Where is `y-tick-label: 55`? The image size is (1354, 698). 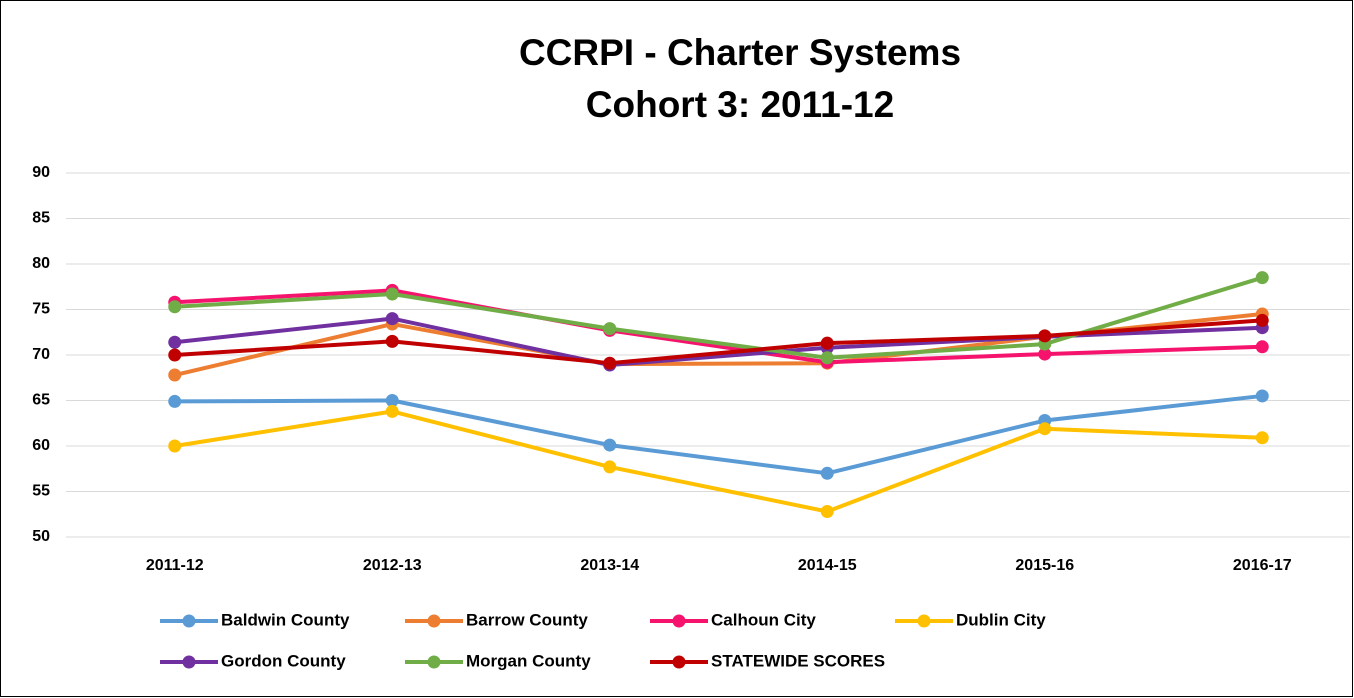 y-tick-label: 55 is located at coordinates (41, 491).